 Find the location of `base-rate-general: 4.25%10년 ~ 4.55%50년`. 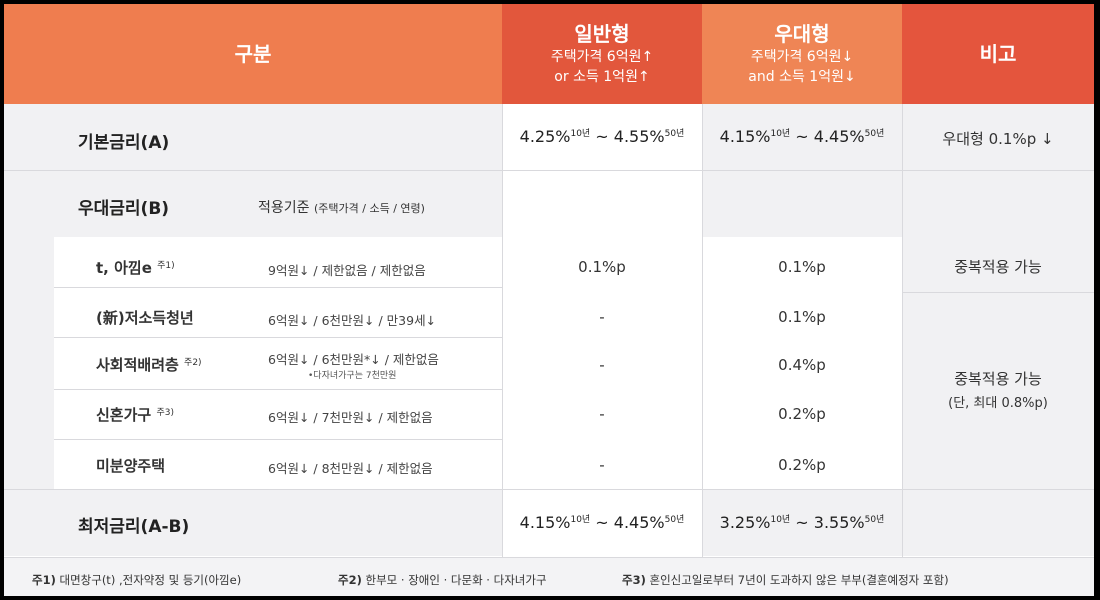

base-rate-general: 4.25%10년 ~ 4.55%50년 is located at coordinates (602, 136).